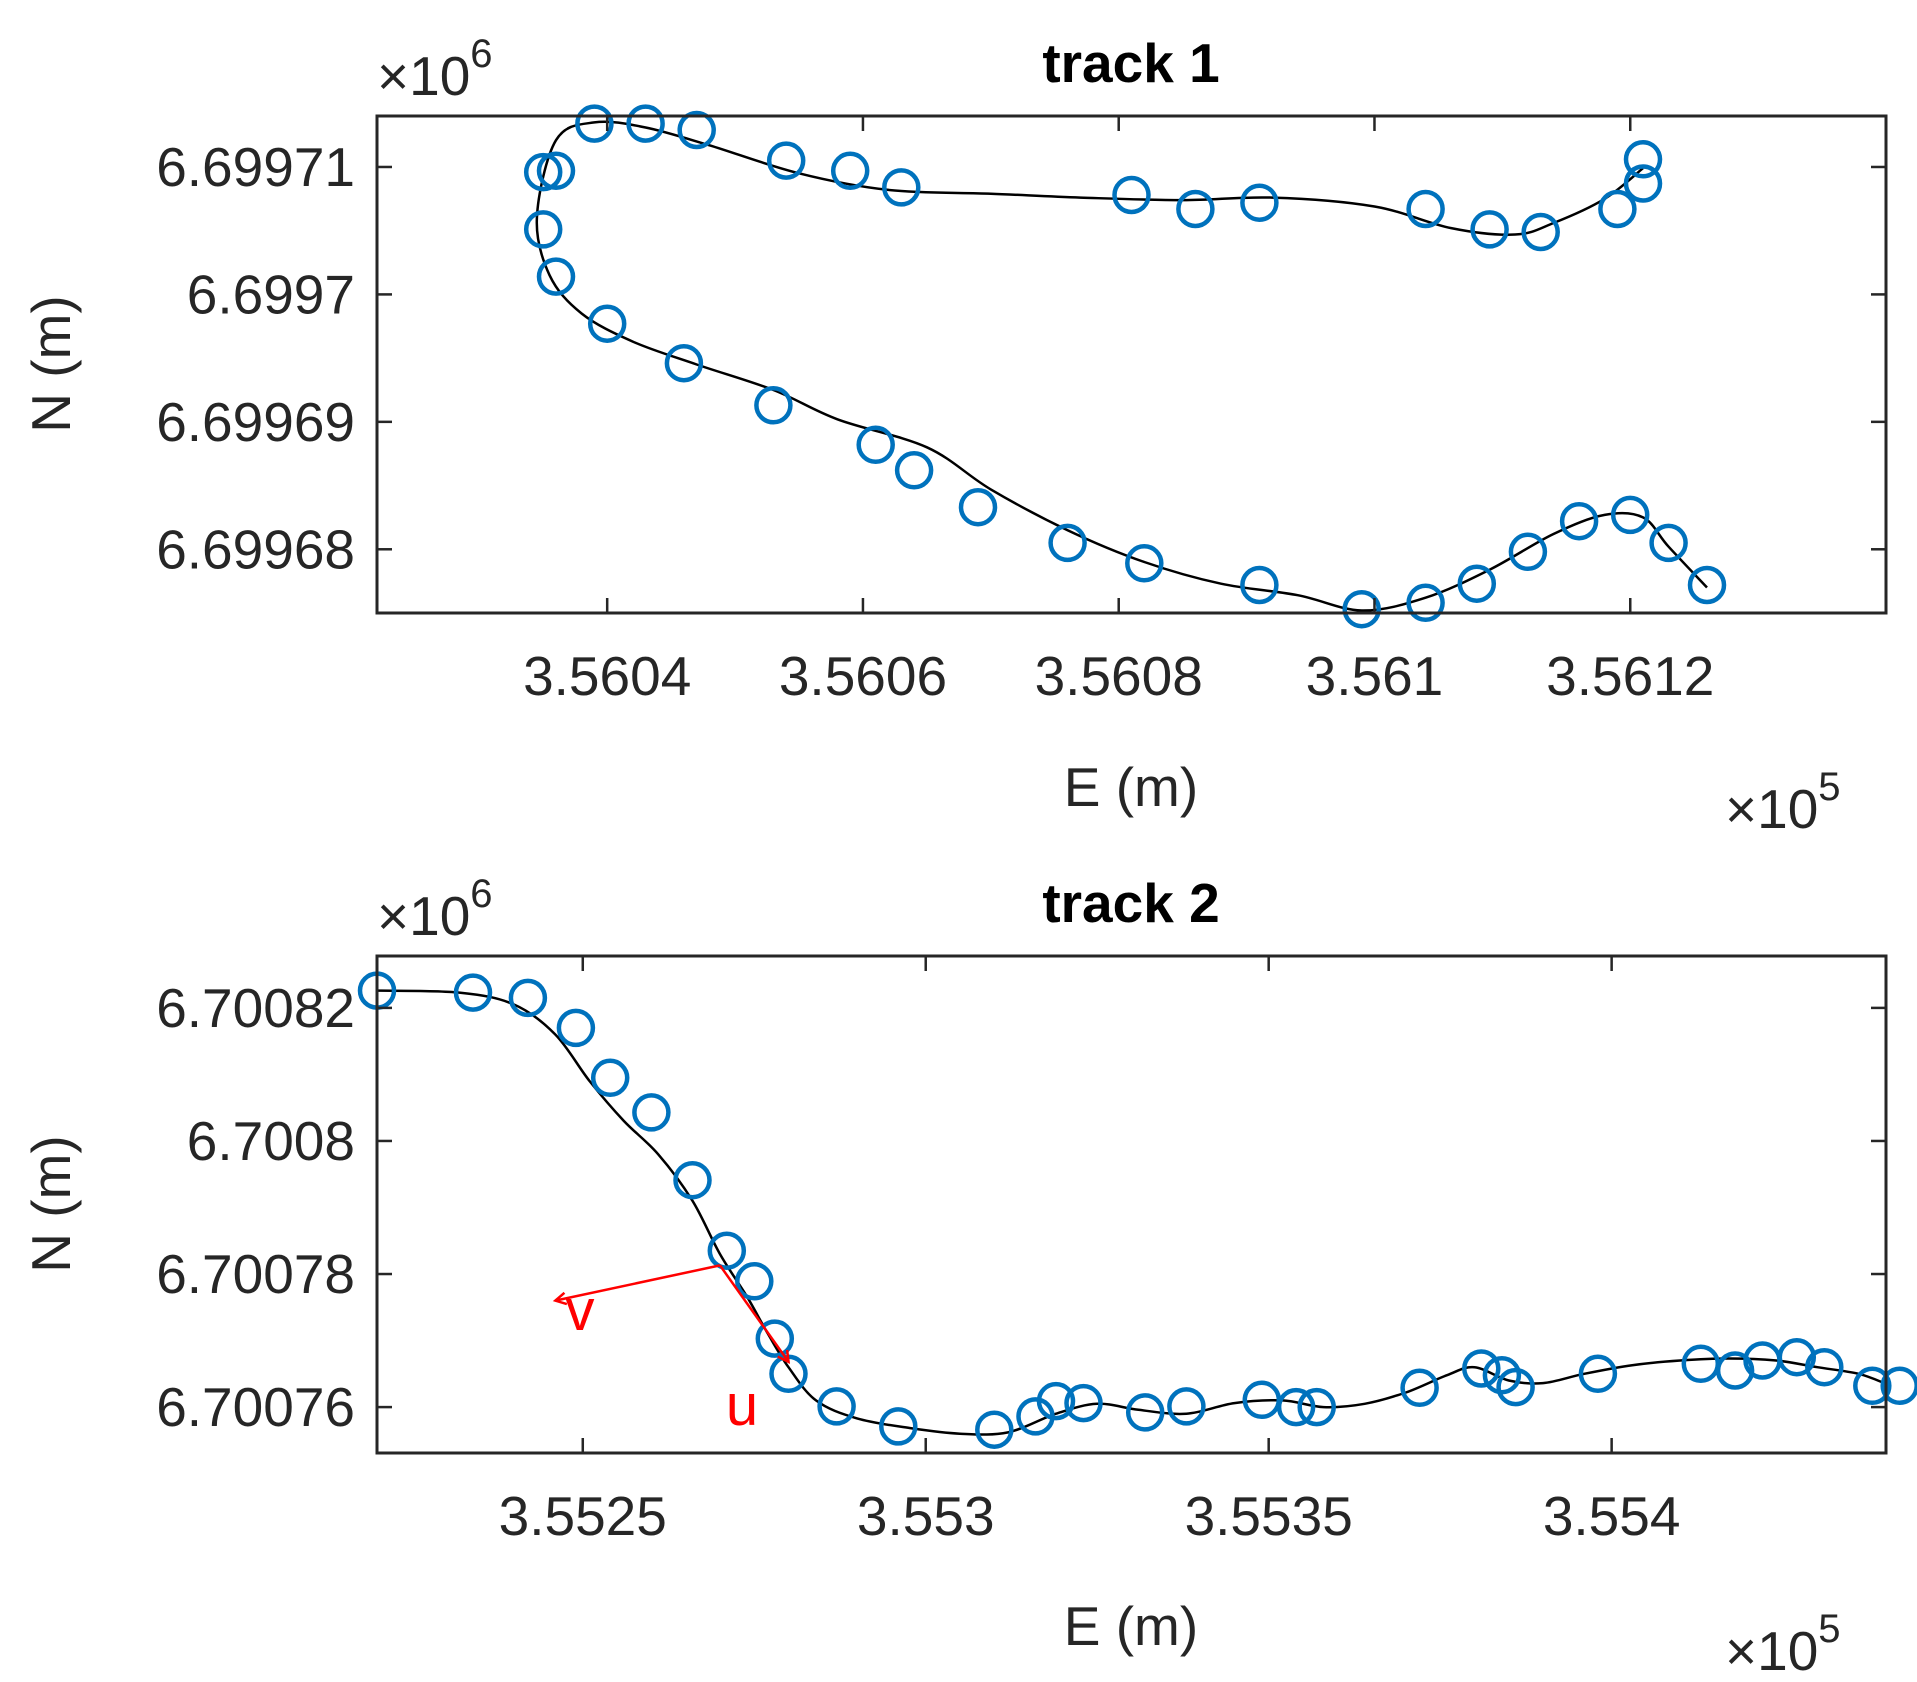  Describe the element at coordinates (1375, 676) in the screenshot. I see `track1-xtick-label: 3.561` at that location.